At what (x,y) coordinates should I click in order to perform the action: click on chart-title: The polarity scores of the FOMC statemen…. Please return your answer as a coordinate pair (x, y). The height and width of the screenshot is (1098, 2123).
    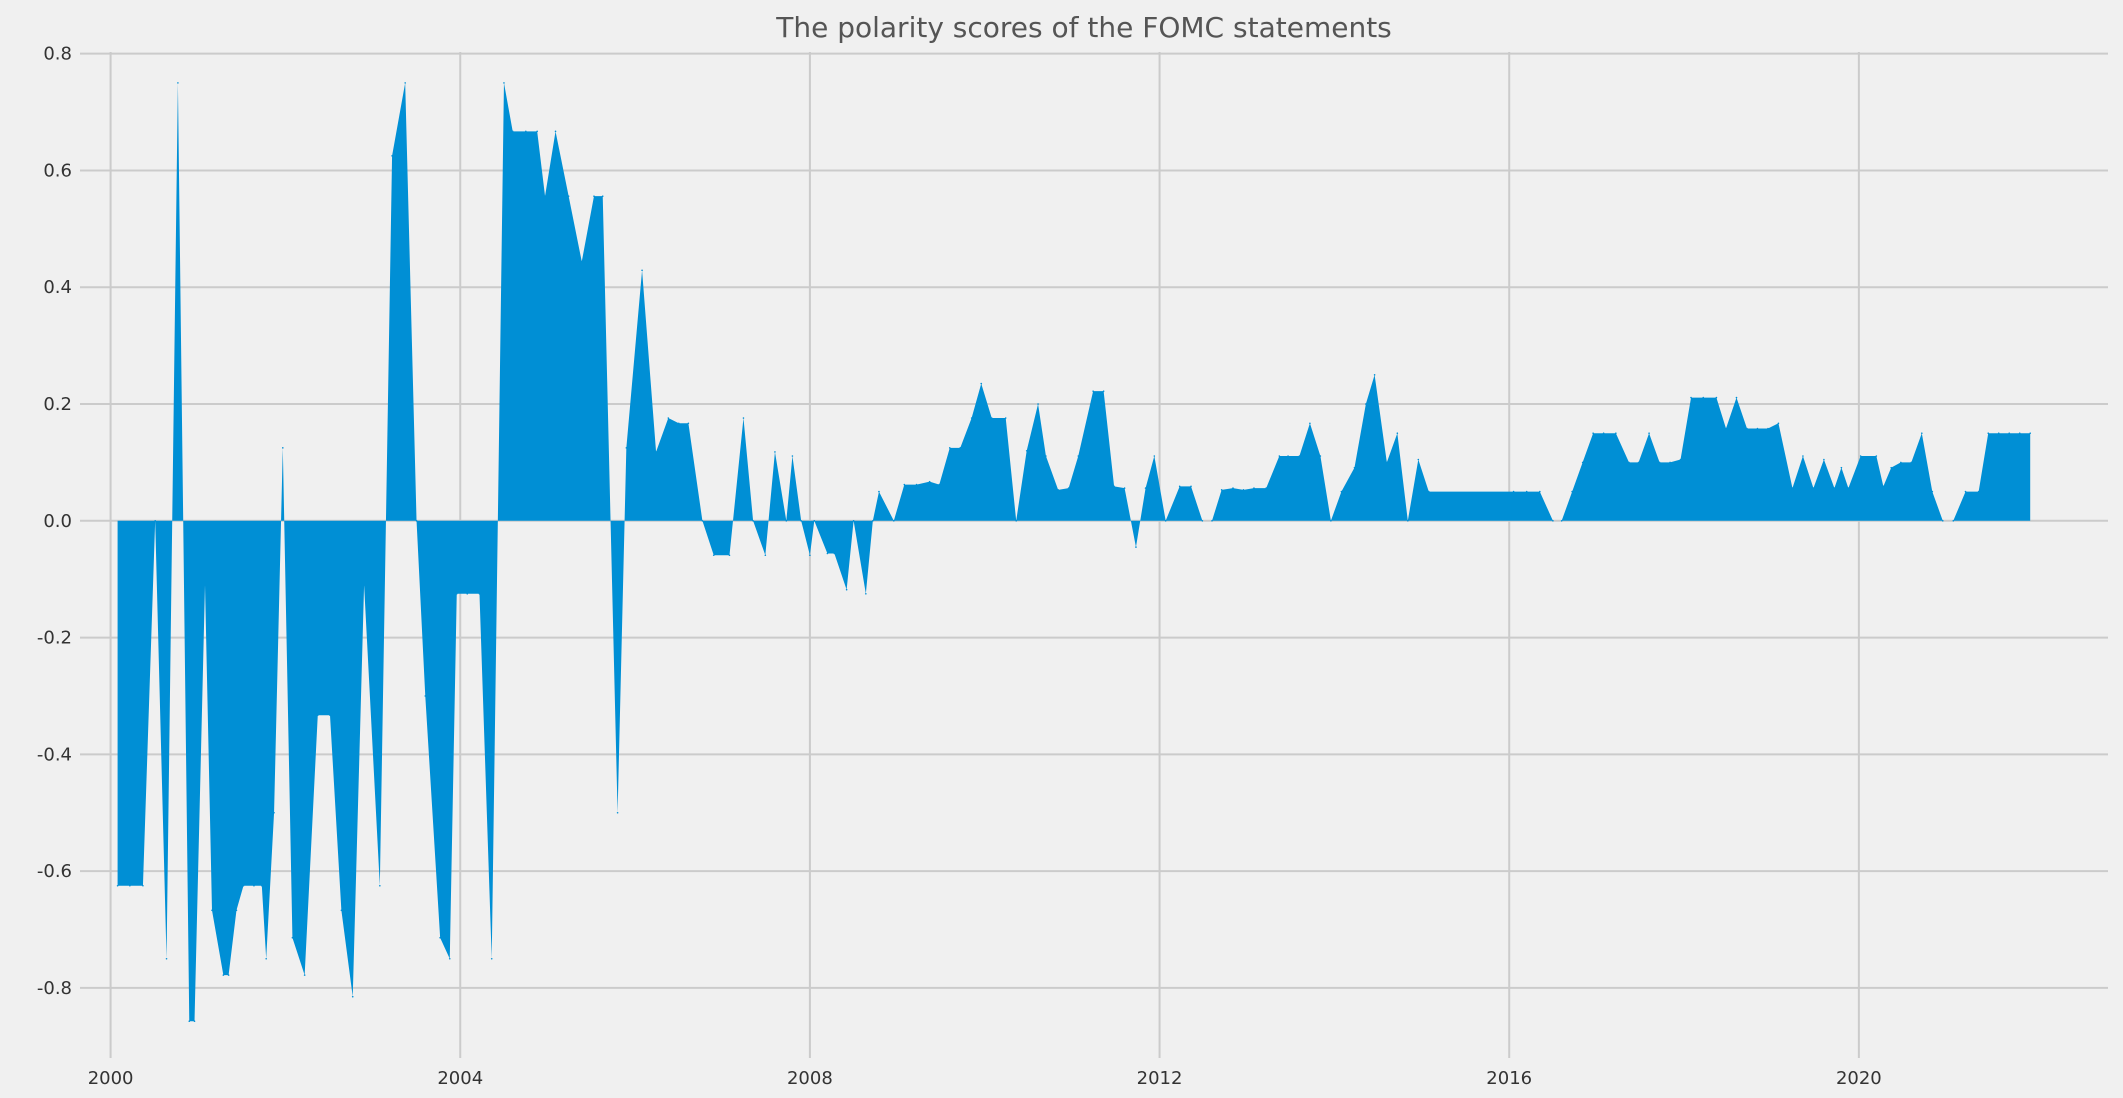
    Looking at the image, I should click on (1083, 27).